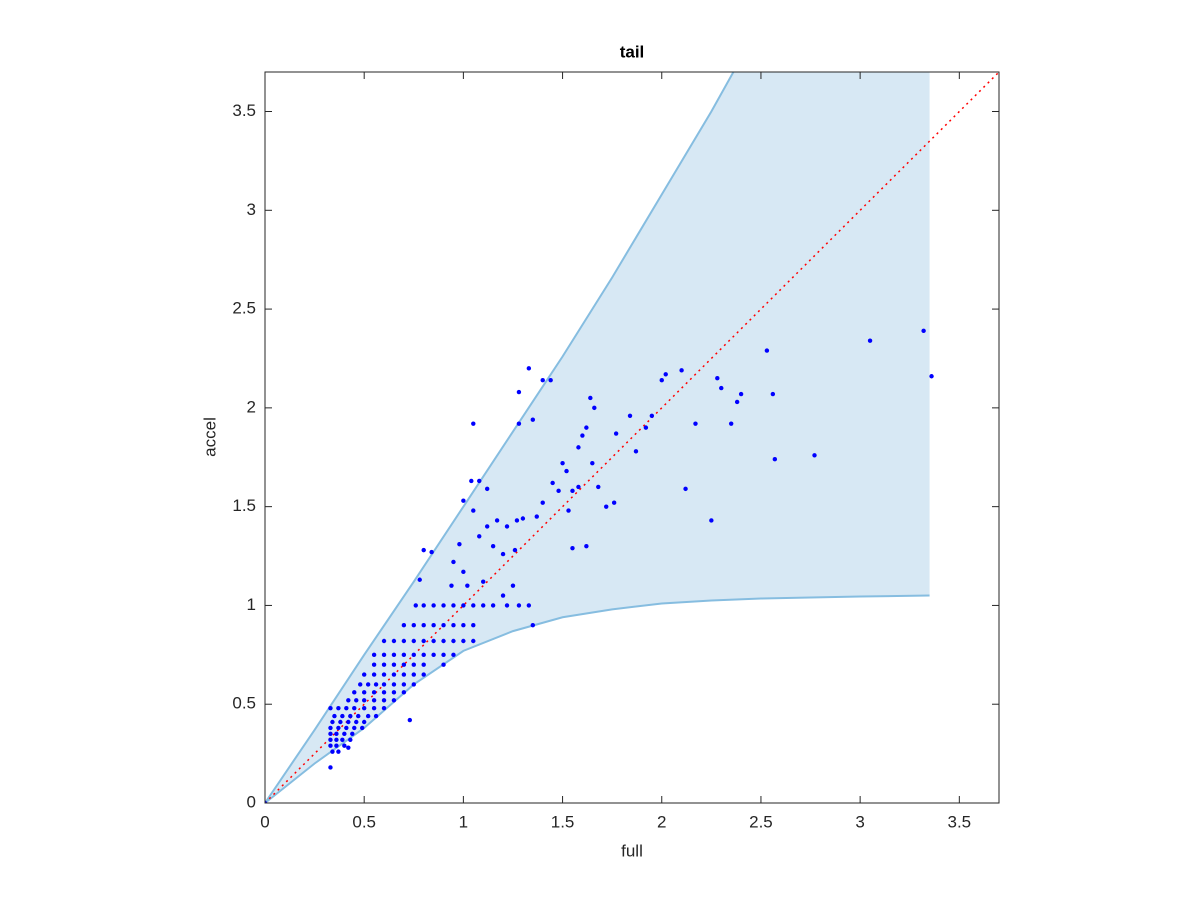 The image size is (1200, 905). Describe the element at coordinates (209, 437) in the screenshot. I see `y-axis-label: accel` at that location.